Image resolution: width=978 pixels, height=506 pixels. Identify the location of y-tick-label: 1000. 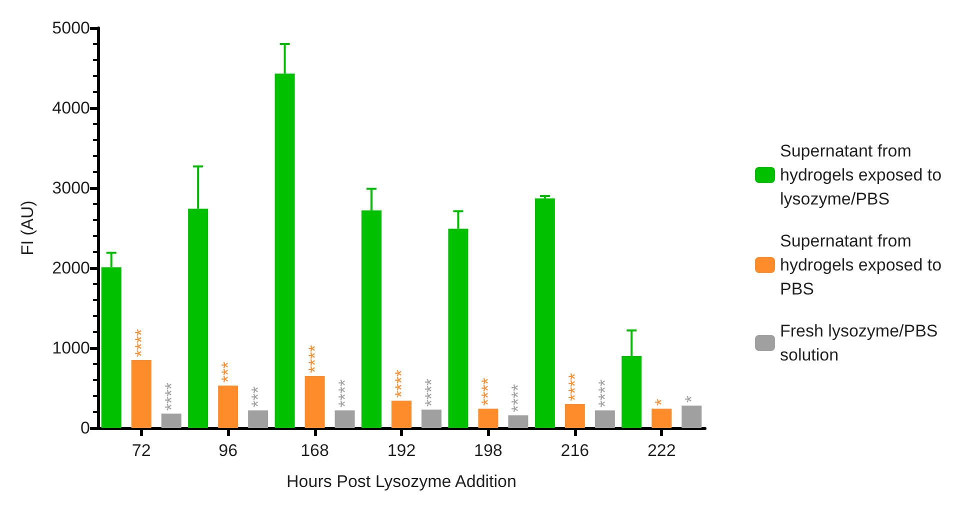
(71, 348).